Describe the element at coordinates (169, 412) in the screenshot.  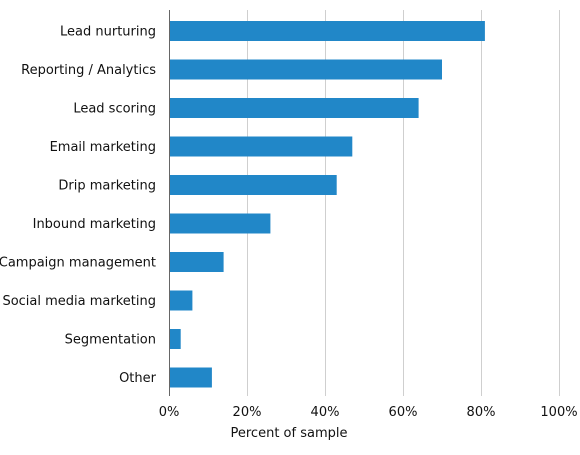
I see `x-tick-label: 0%` at that location.